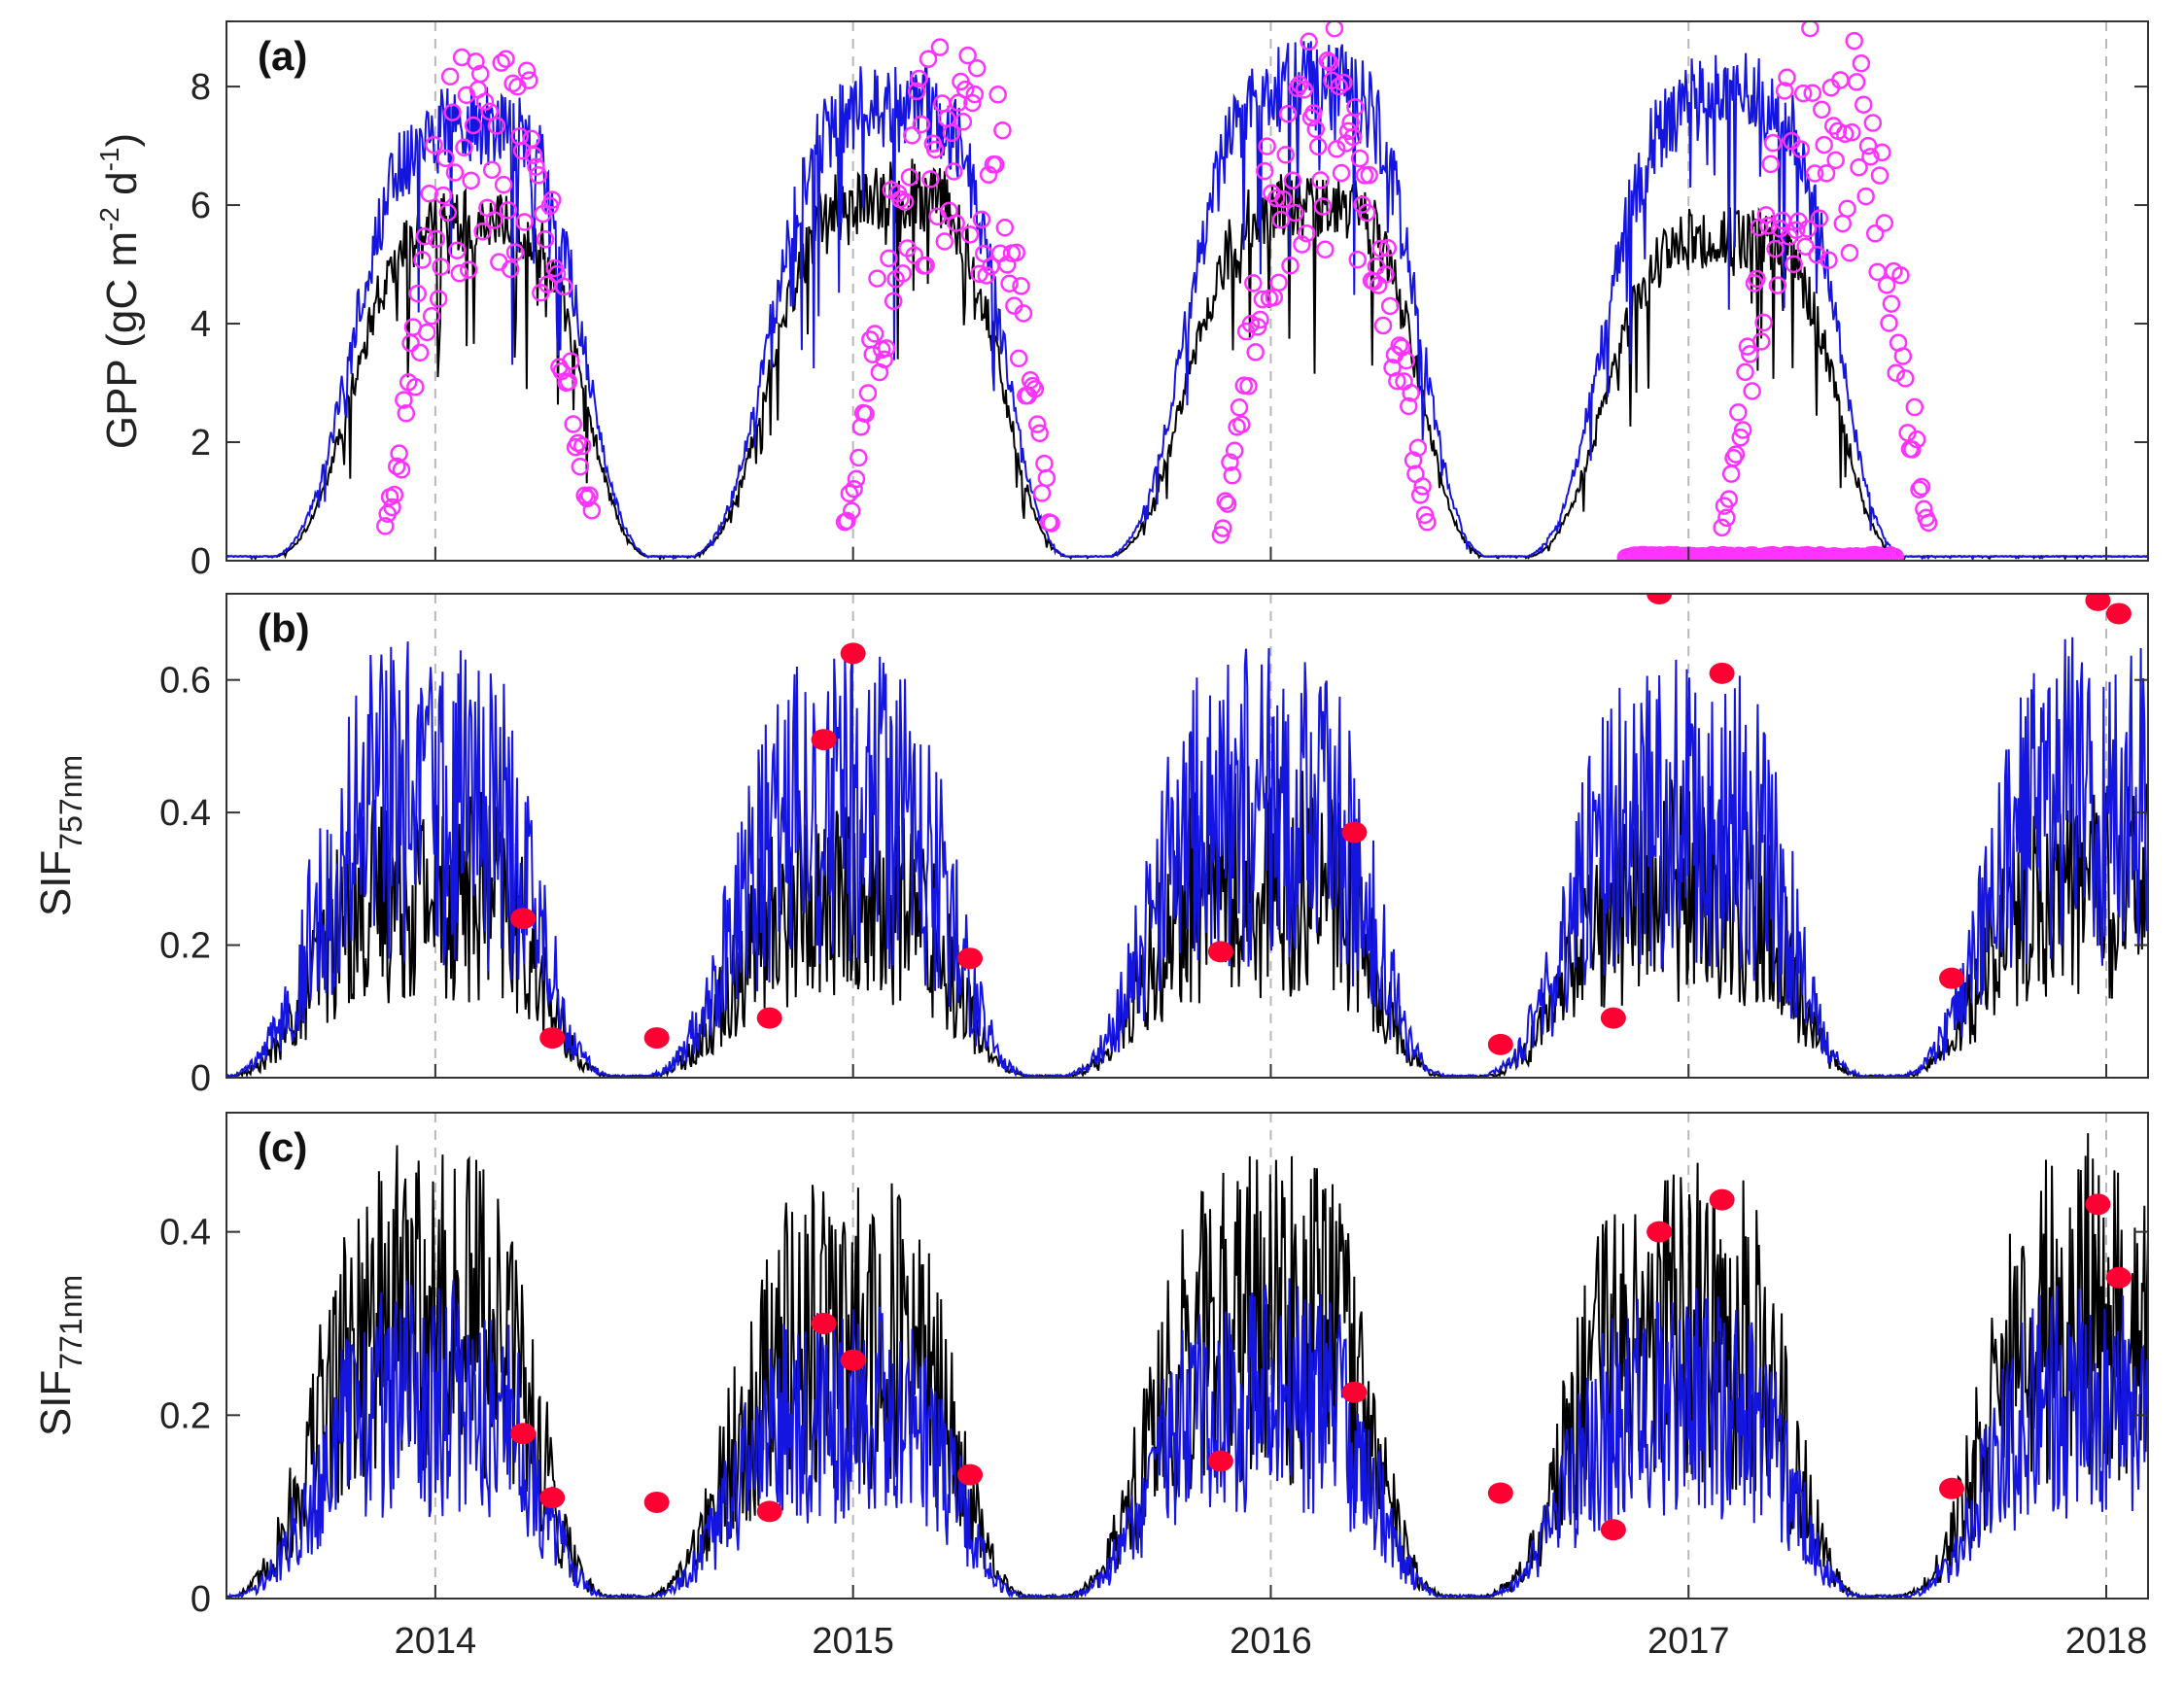 Image resolution: width=2184 pixels, height=1686 pixels. Describe the element at coordinates (185, 947) in the screenshot. I see `ytick-label: 0.2` at that location.